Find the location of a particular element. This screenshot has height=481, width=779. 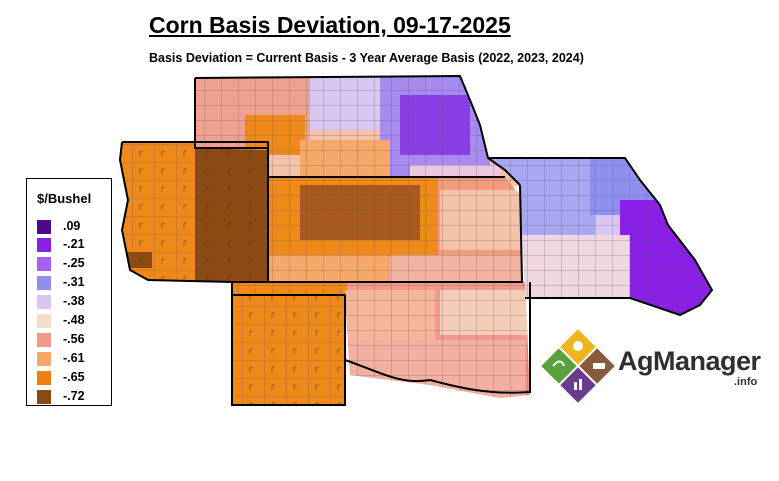

legend-item: -.61 is located at coordinates (73, 359).